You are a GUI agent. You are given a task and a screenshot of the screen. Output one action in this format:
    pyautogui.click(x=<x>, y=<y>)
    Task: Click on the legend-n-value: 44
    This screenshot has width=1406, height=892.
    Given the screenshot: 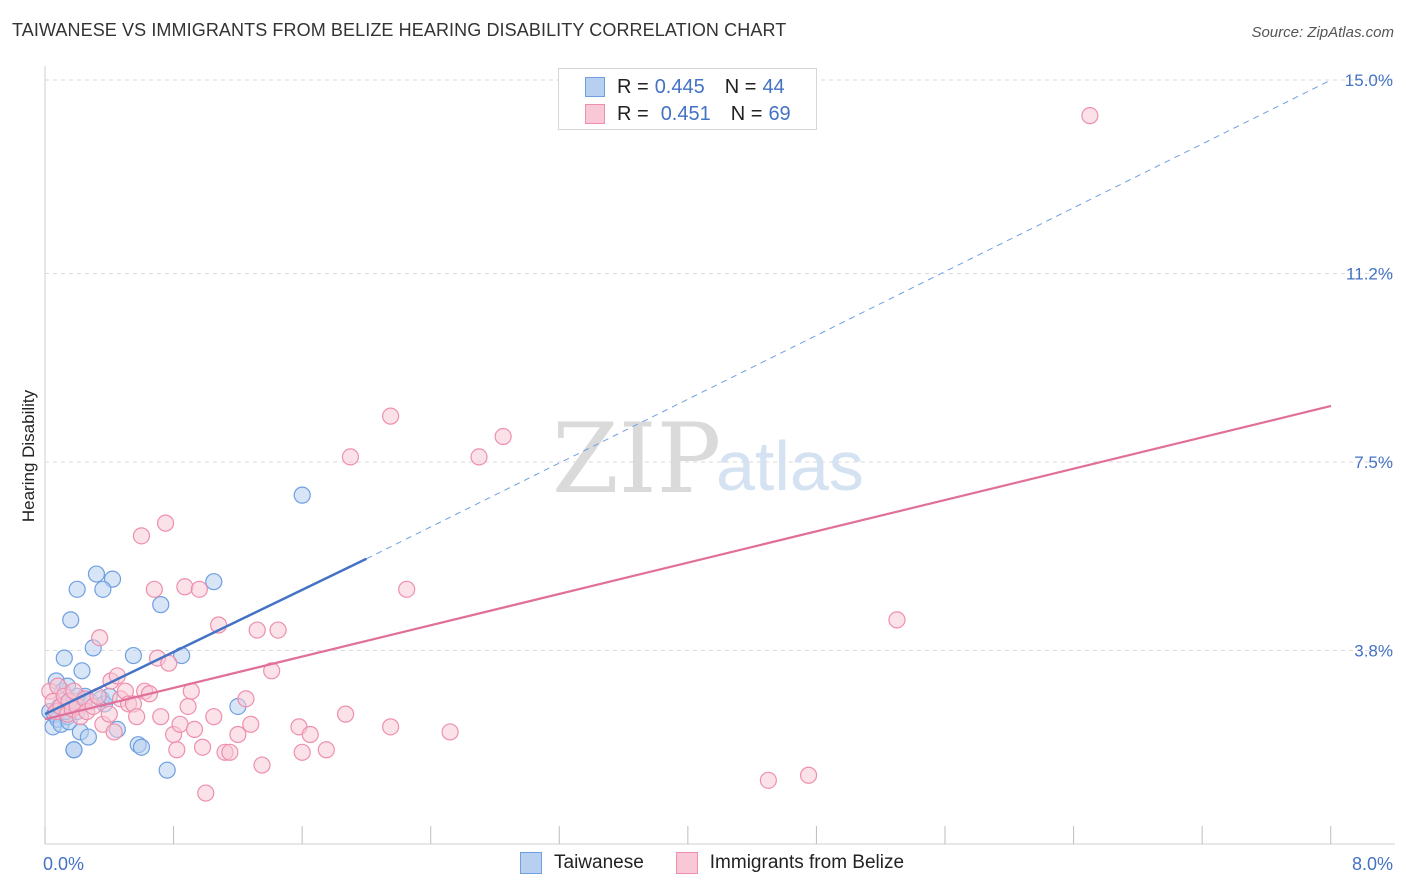 What is the action you would take?
    pyautogui.click(x=773, y=86)
    